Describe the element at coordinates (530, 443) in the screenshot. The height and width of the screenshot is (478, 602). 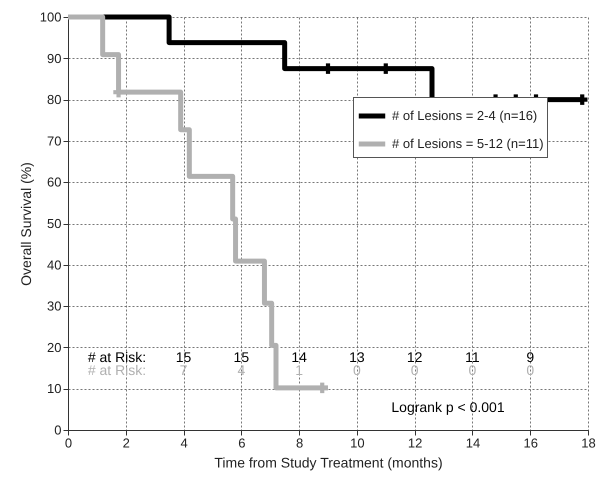
I see `x-tick-label: 16` at that location.